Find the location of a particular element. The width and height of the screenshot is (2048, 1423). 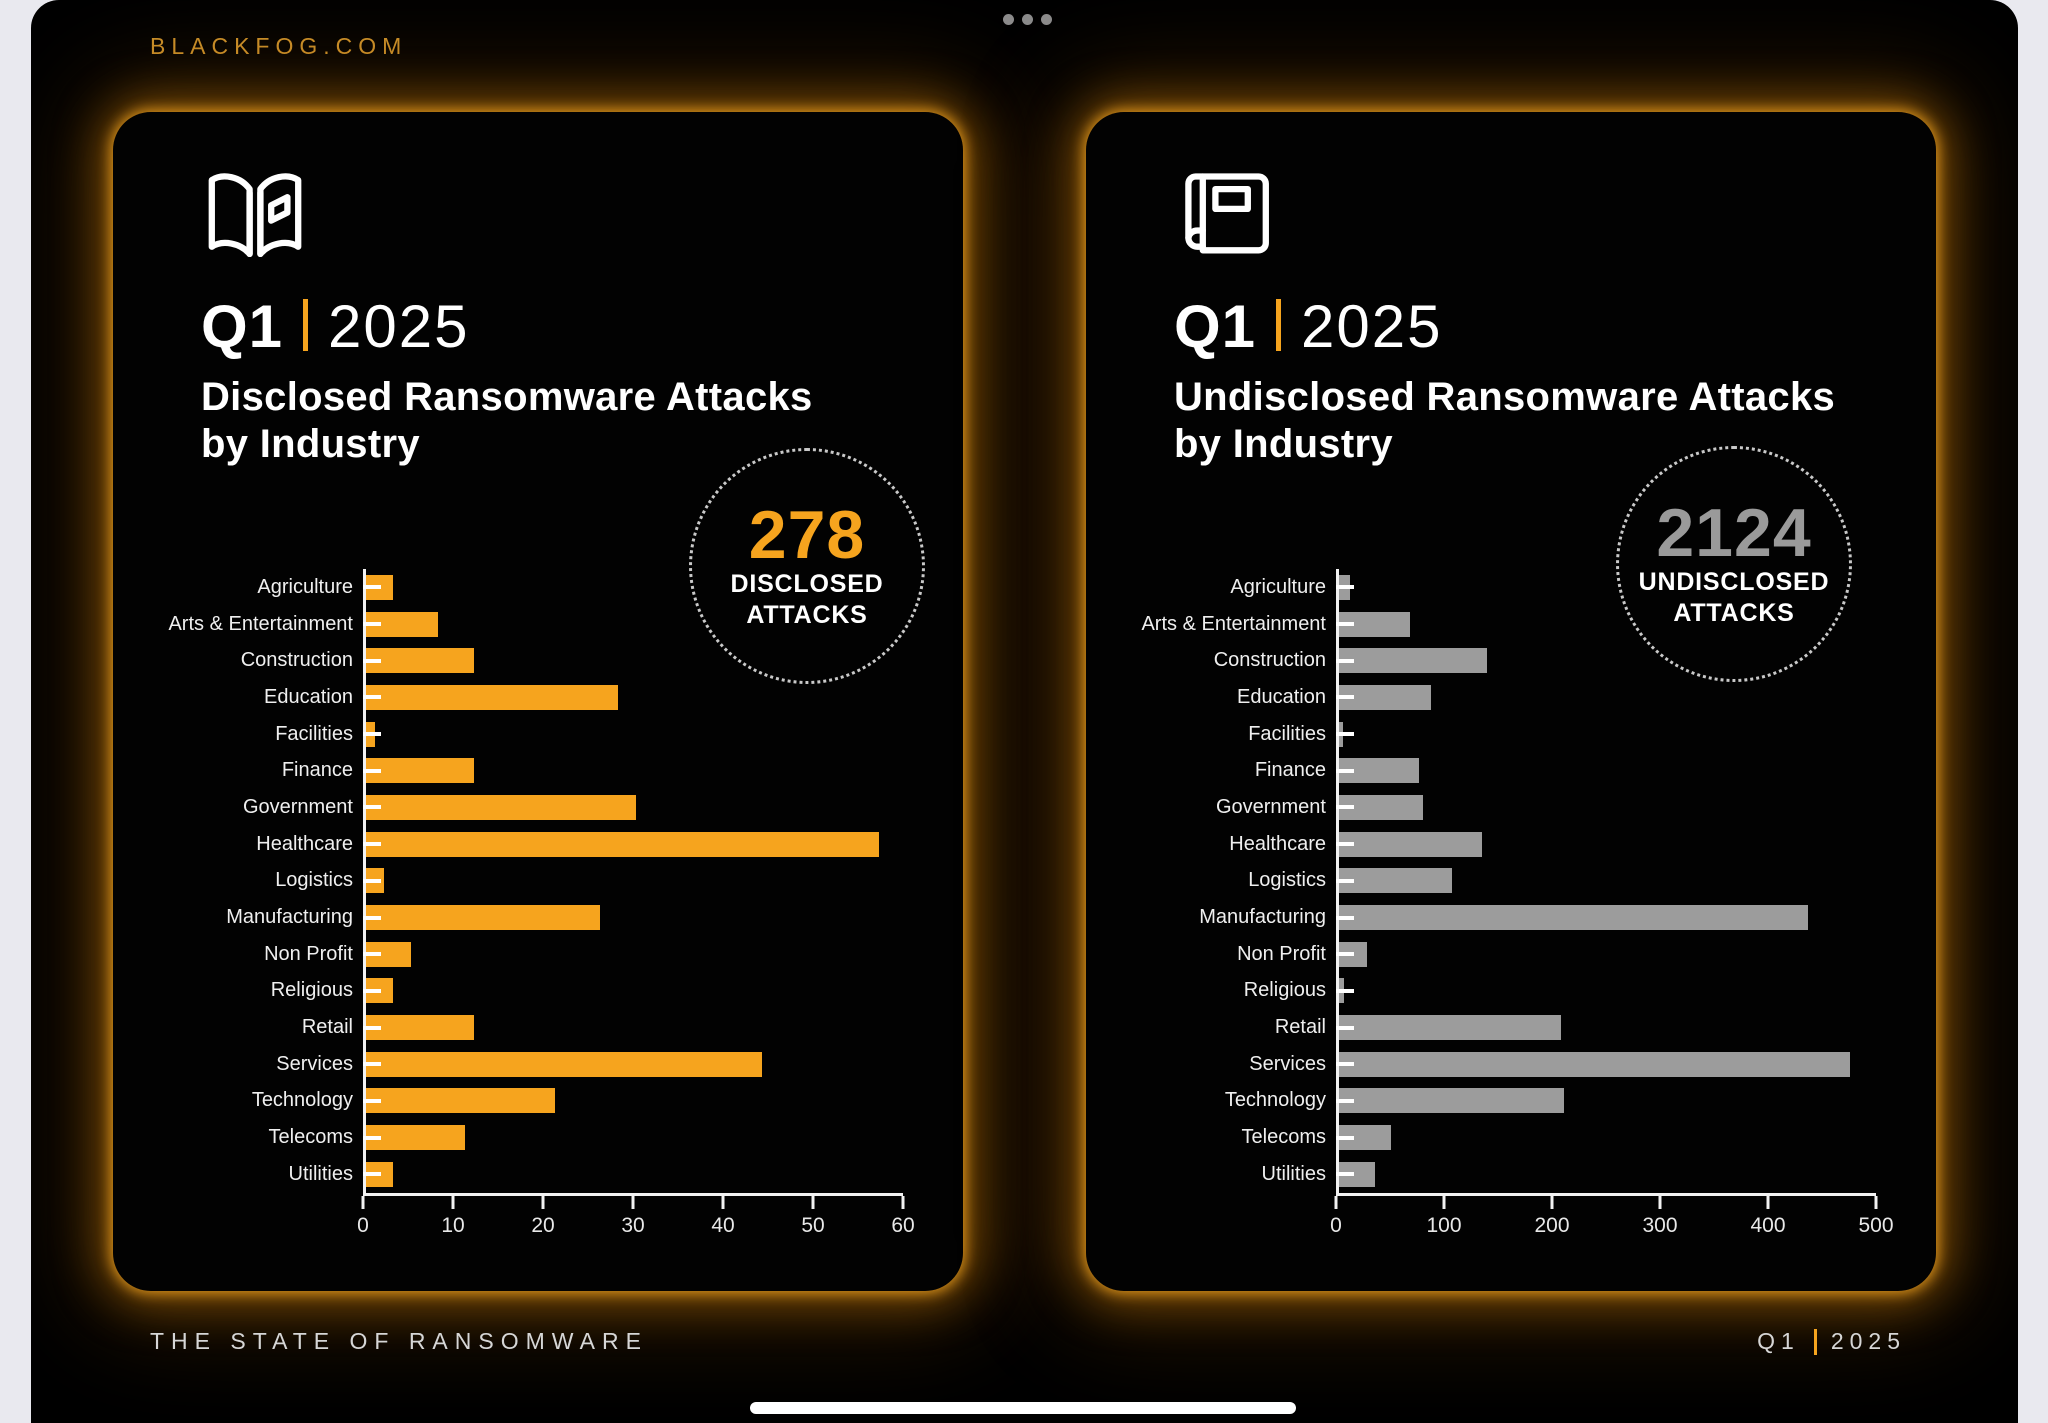

category-label: Finance is located at coordinates (1290, 770).